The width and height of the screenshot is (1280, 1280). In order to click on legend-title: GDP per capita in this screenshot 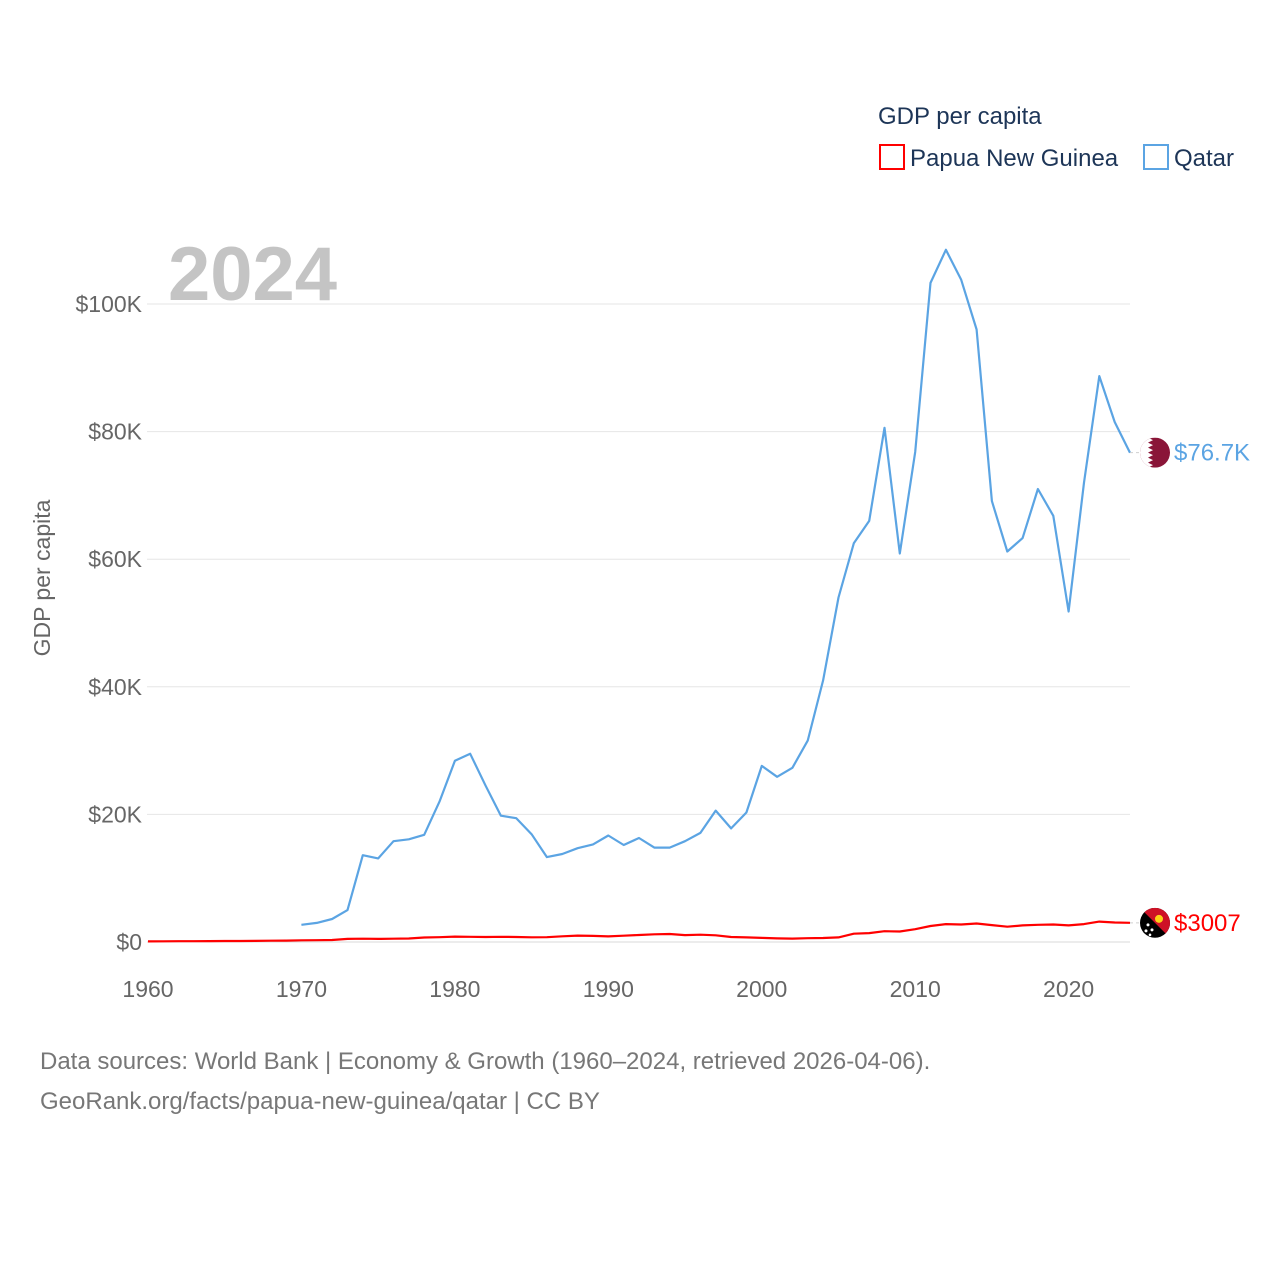, I will do `click(960, 116)`.